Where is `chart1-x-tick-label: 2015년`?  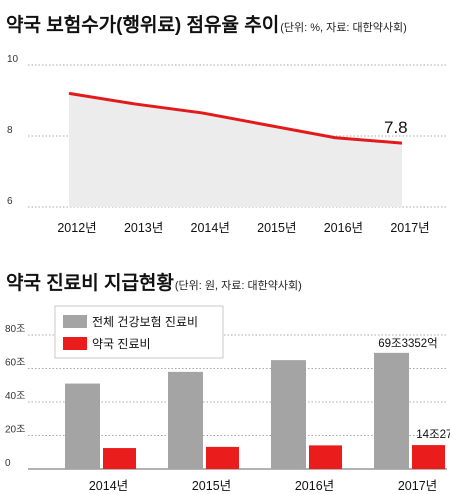 chart1-x-tick-label: 2015년 is located at coordinates (276, 228).